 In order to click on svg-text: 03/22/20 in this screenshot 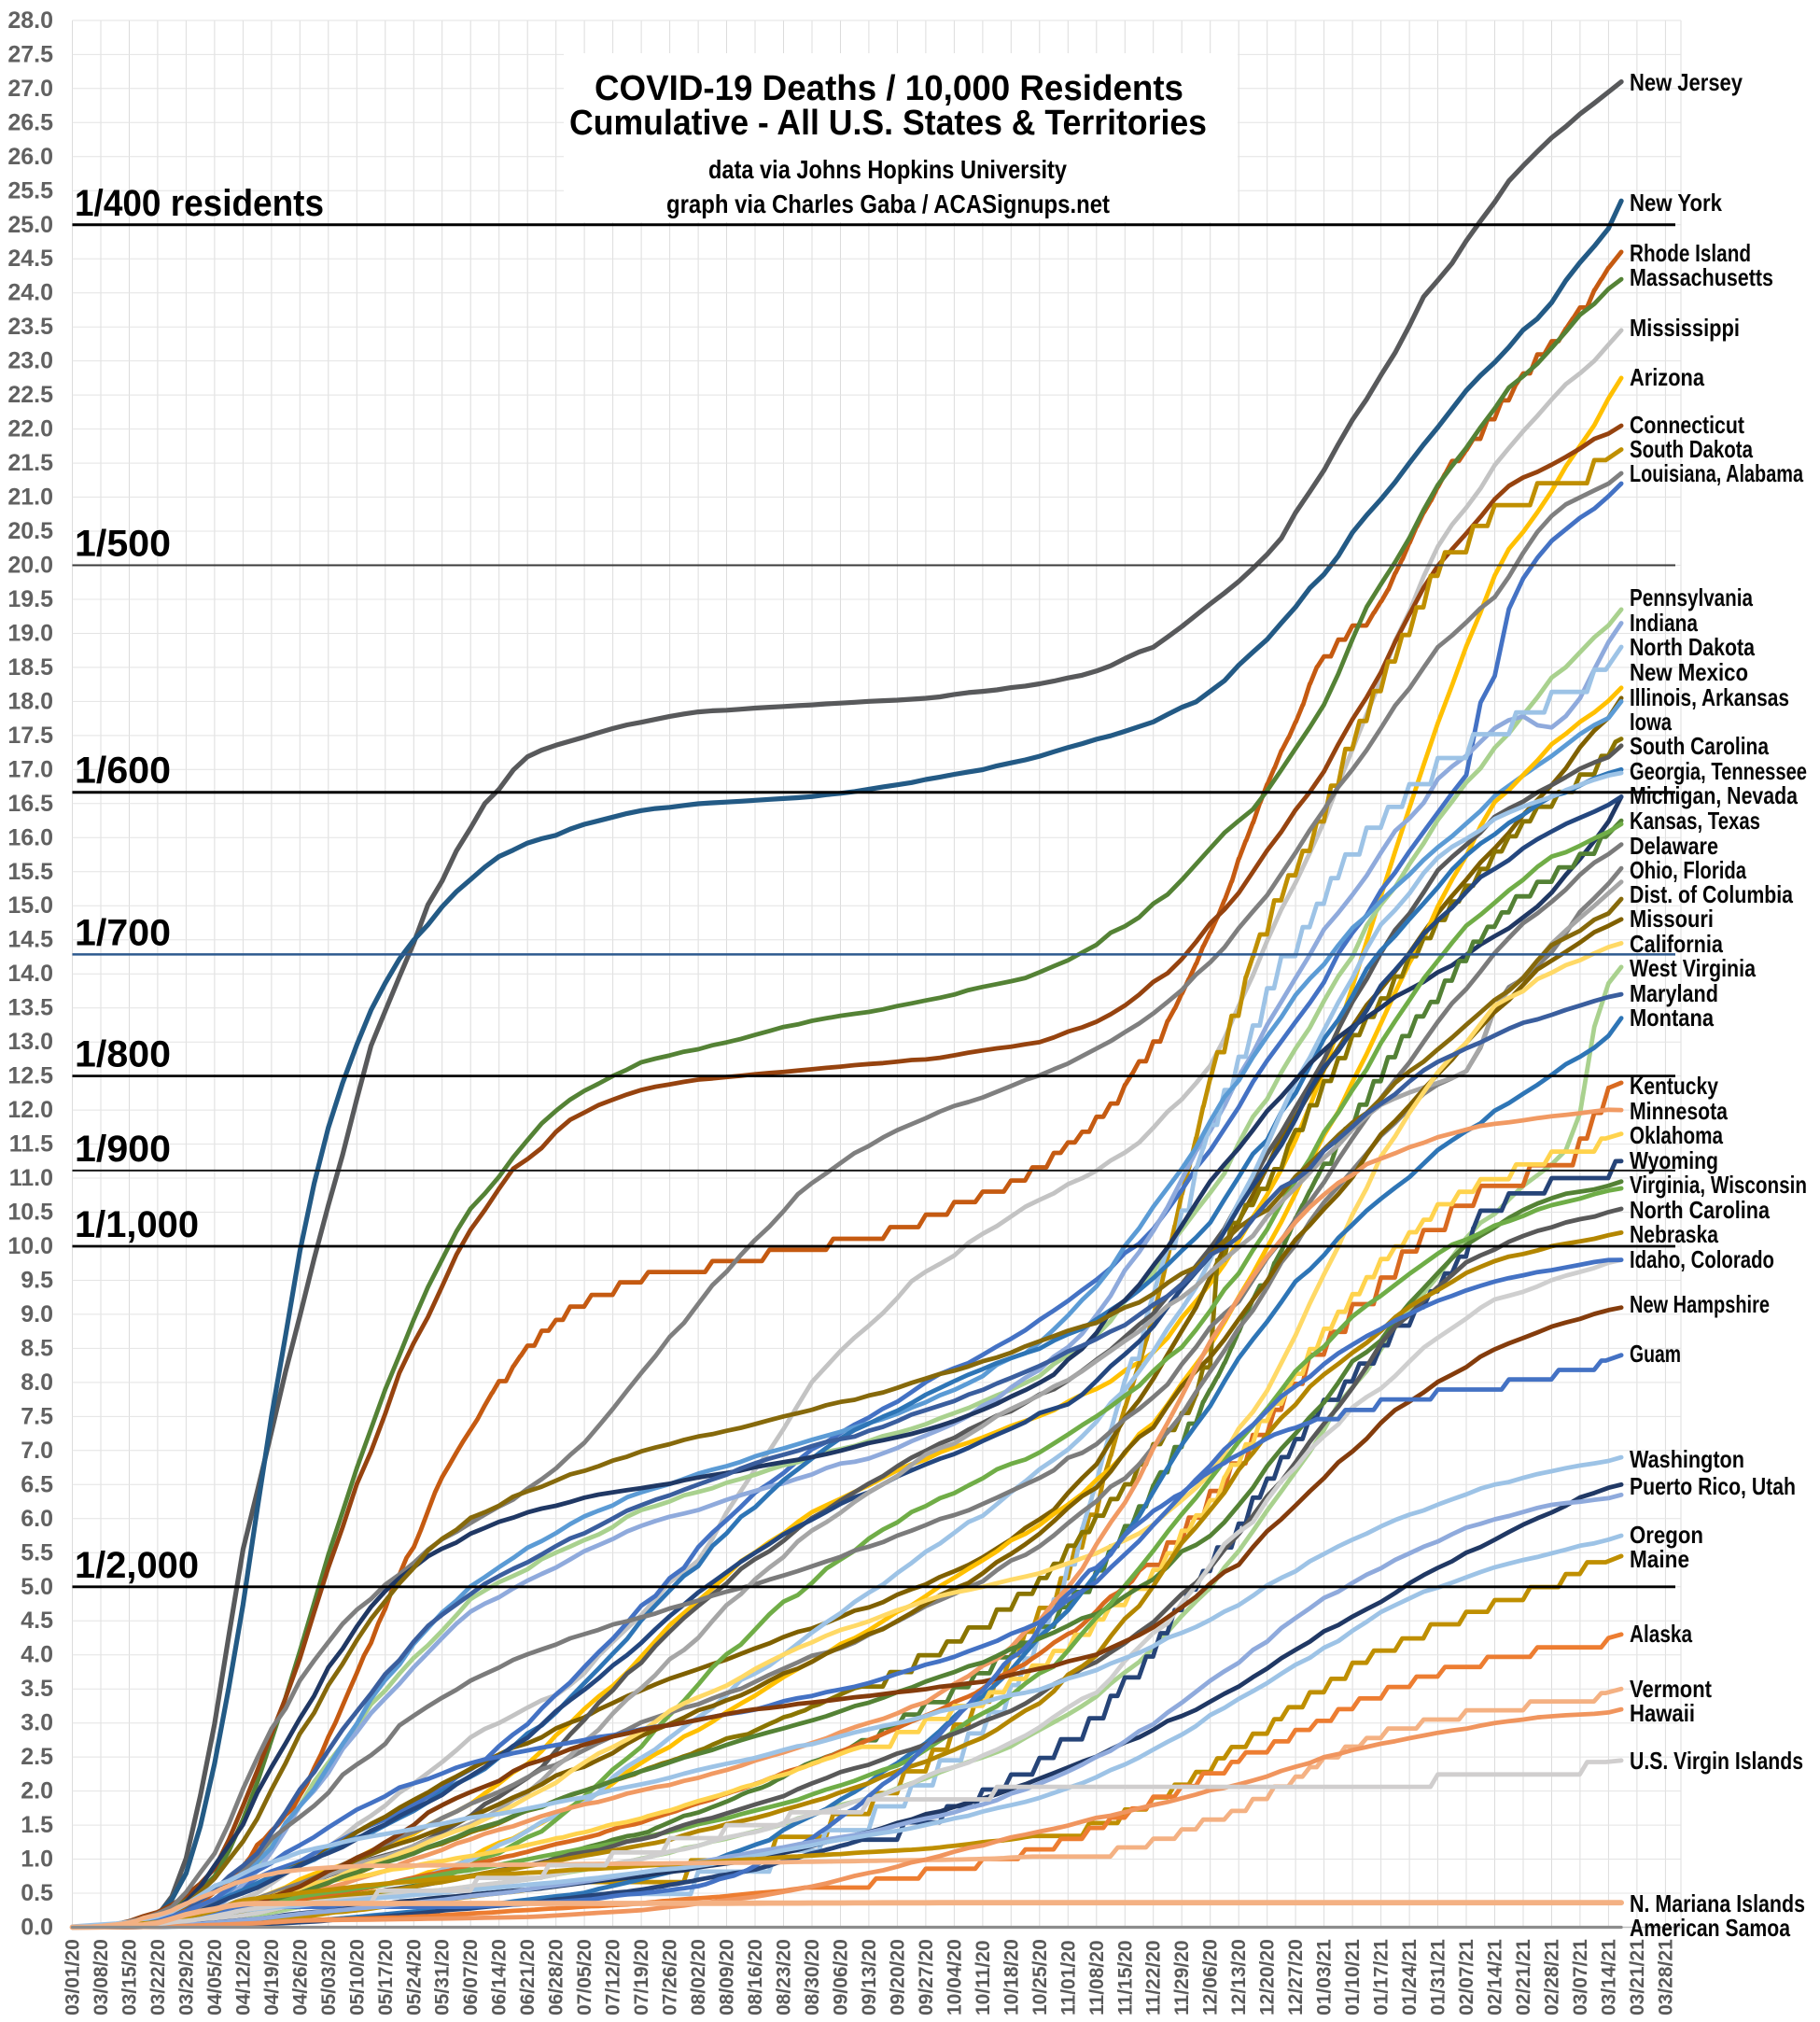, I will do `click(158, 1977)`.